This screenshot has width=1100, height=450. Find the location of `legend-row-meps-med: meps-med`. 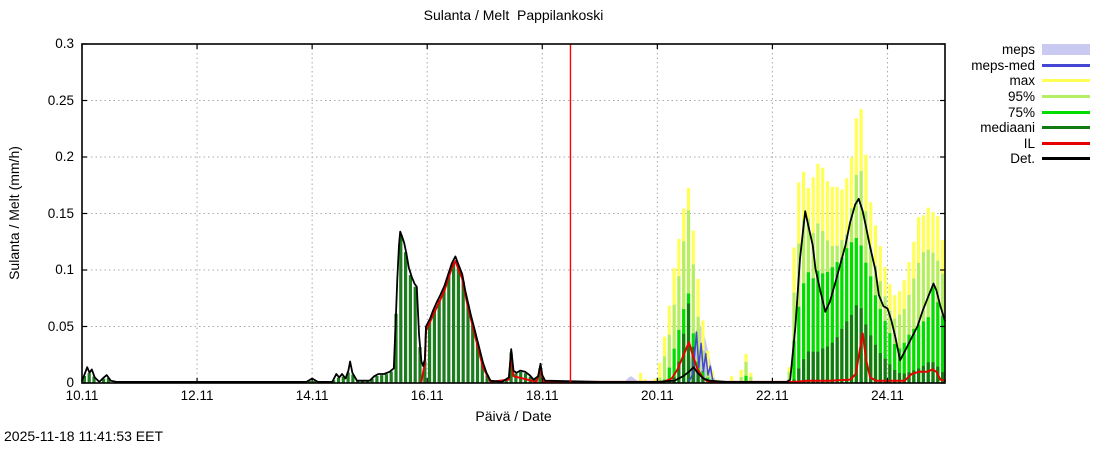

legend-row-meps-med: meps-med is located at coordinates (1030, 66).